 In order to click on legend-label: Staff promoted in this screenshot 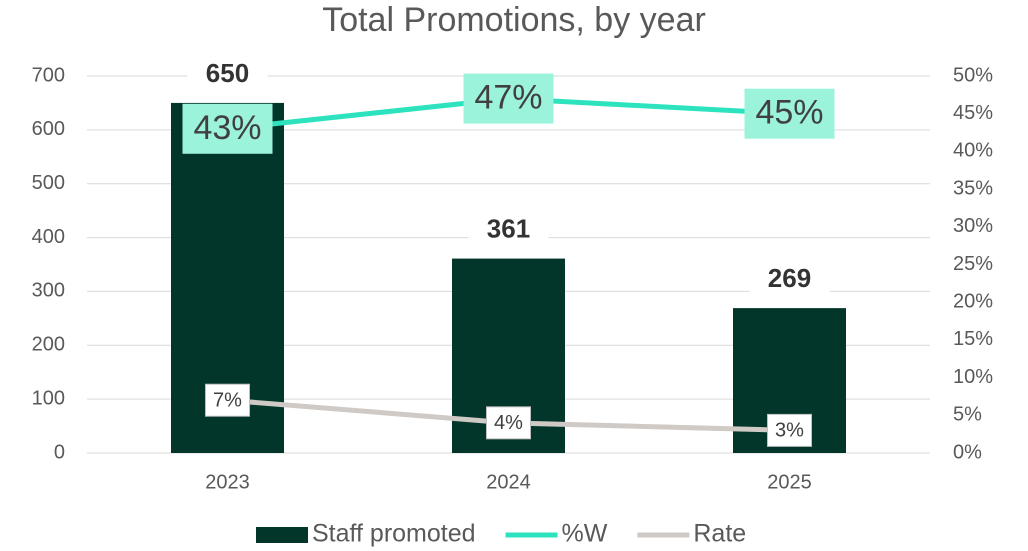, I will do `click(394, 534)`.